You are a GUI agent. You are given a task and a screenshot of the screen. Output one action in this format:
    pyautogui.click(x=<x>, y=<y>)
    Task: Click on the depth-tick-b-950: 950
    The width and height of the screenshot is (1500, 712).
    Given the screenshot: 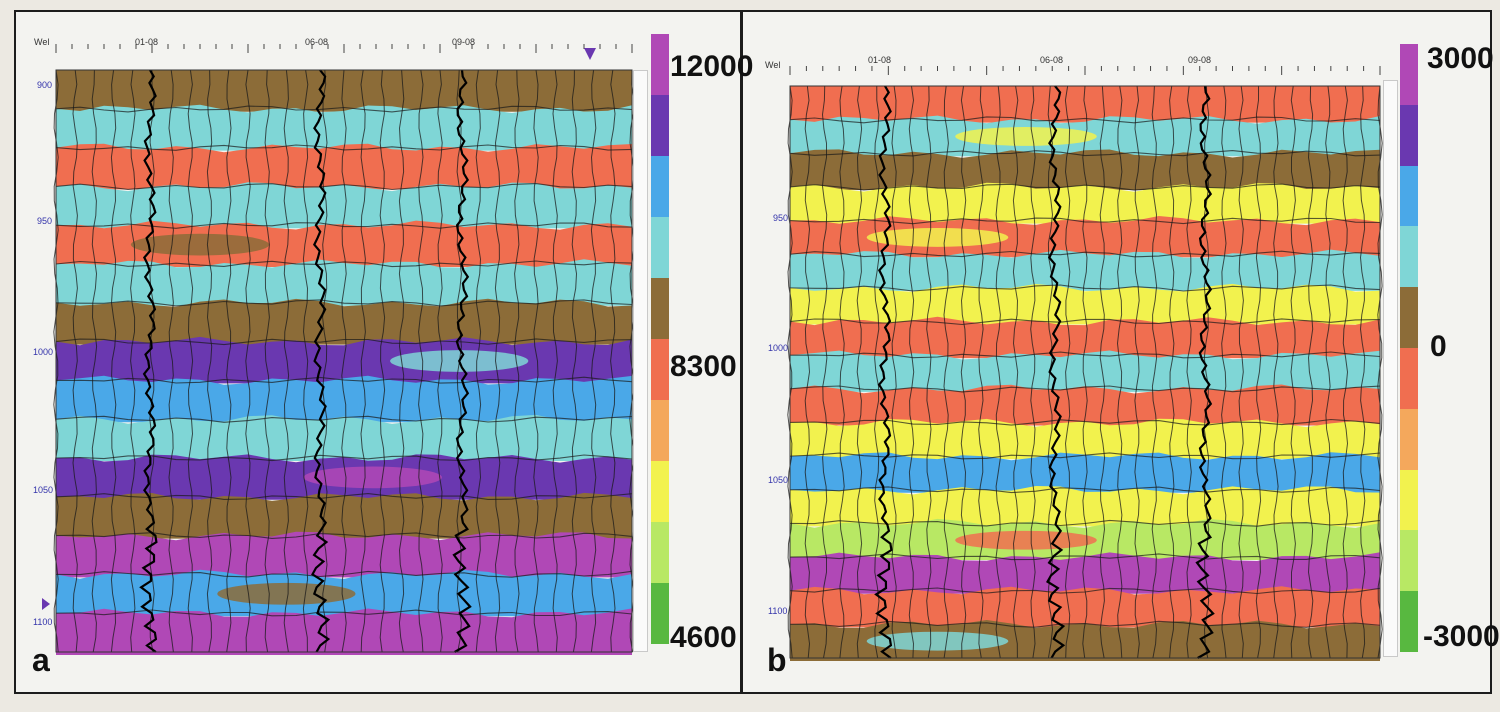 What is the action you would take?
    pyautogui.click(x=781, y=218)
    